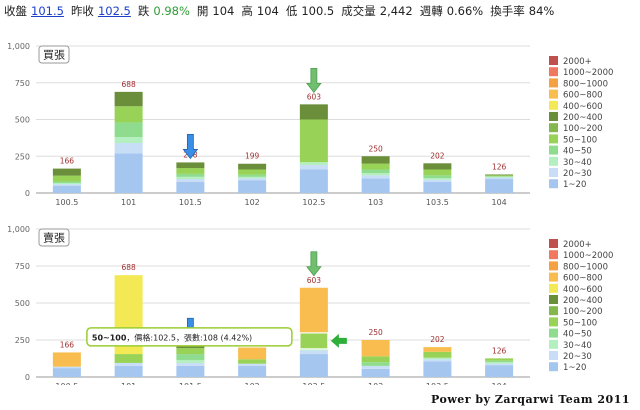 This screenshot has height=410, width=640. I want to click on legend-label: 1000~2000, so click(588, 256).